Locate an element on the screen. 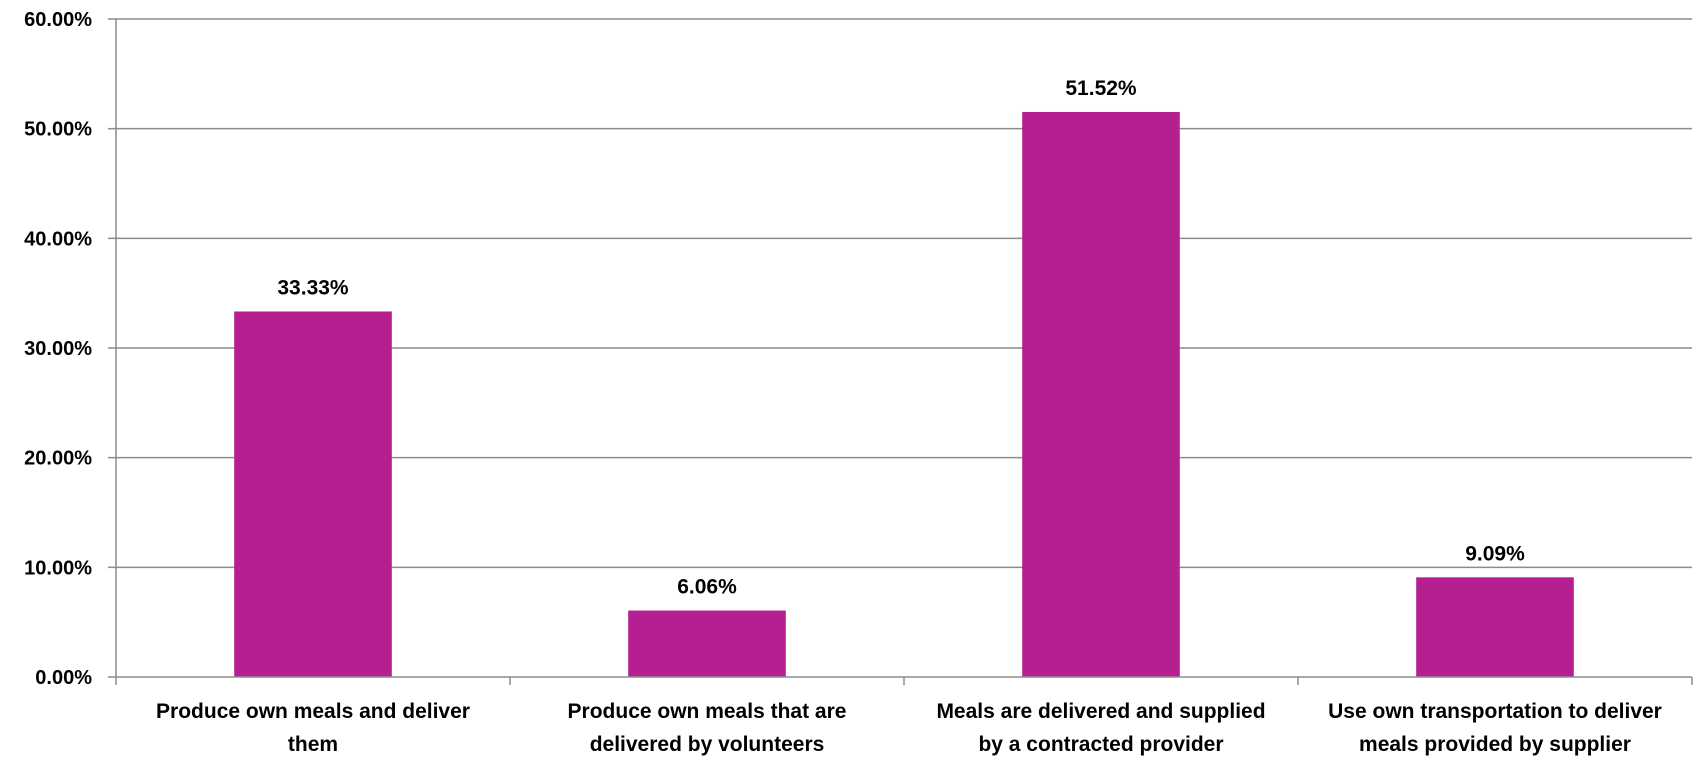 The image size is (1702, 758). y-tick-label: 40.00% is located at coordinates (58, 239).